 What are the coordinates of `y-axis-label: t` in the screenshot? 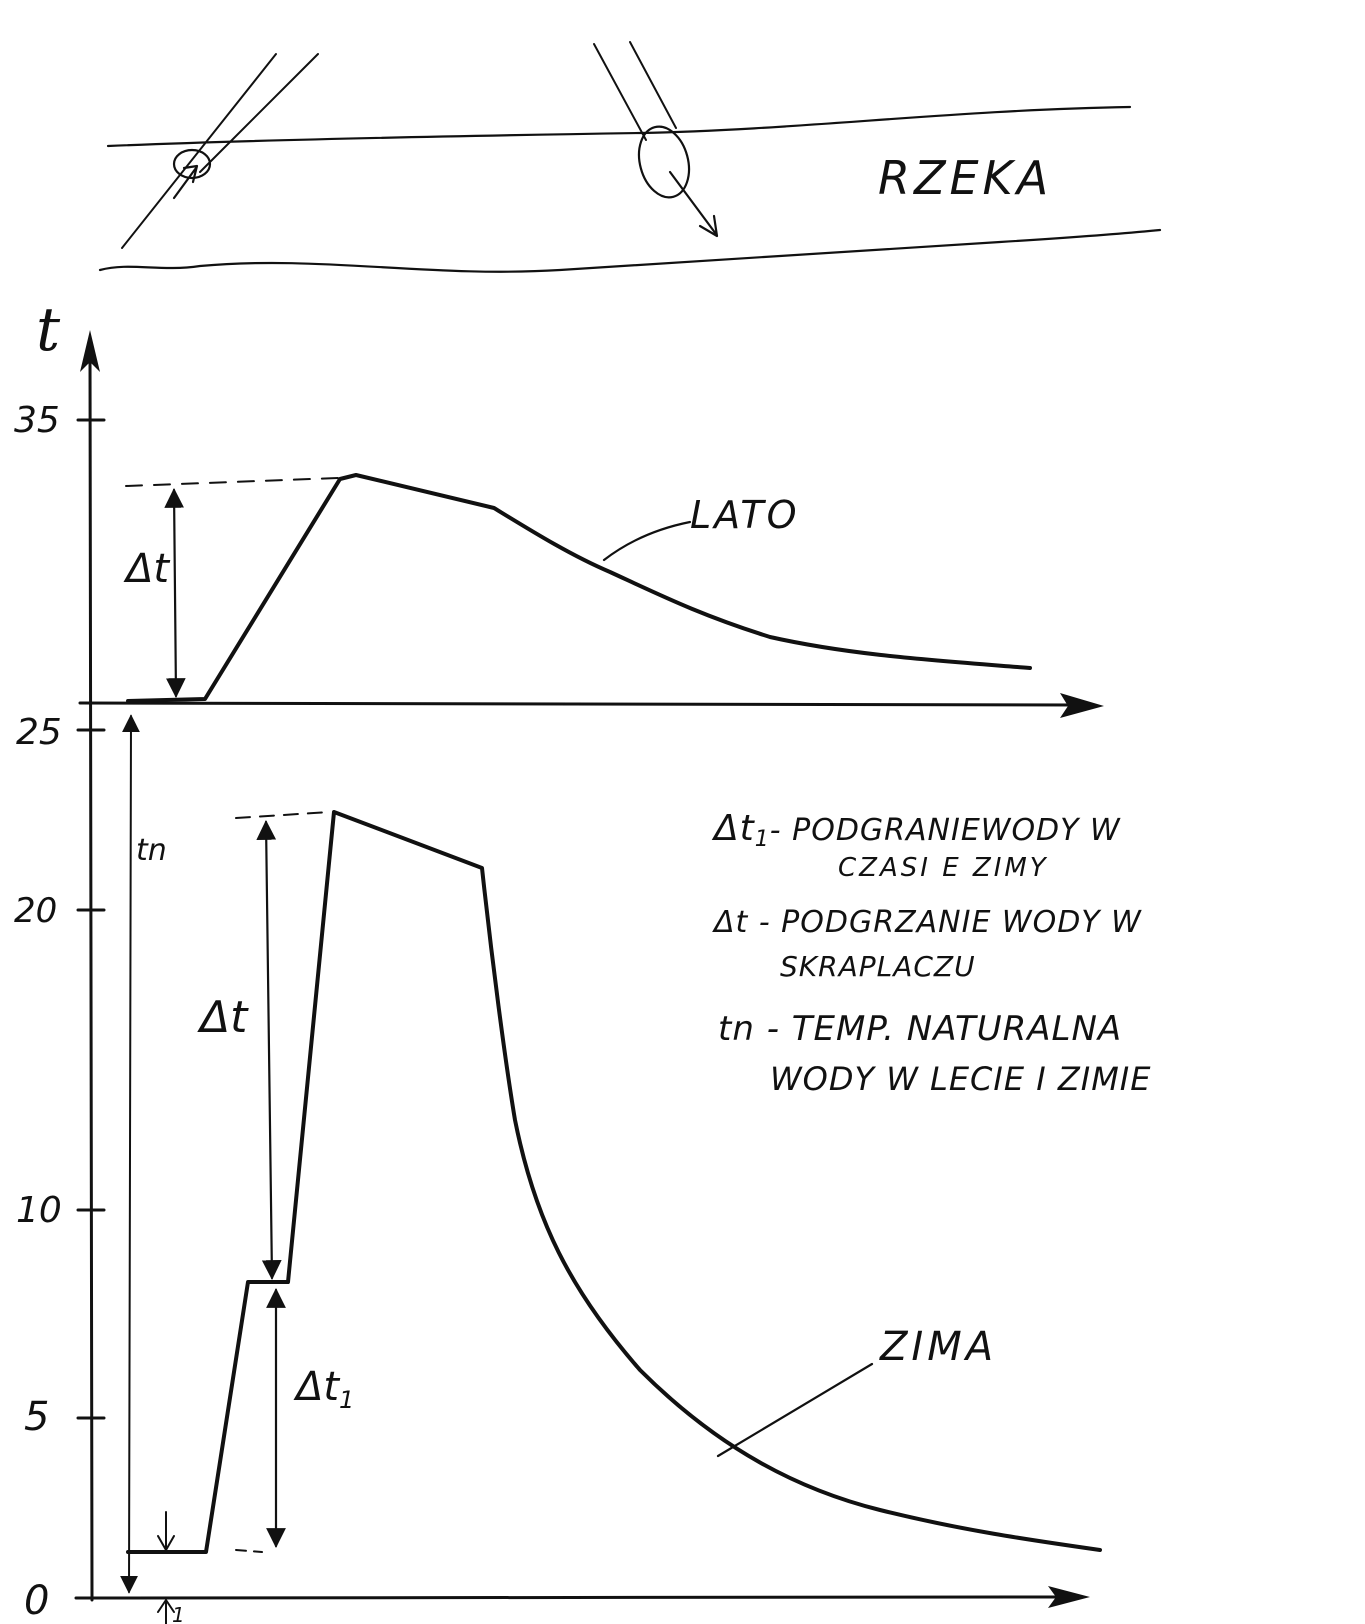 It's located at (48, 330).